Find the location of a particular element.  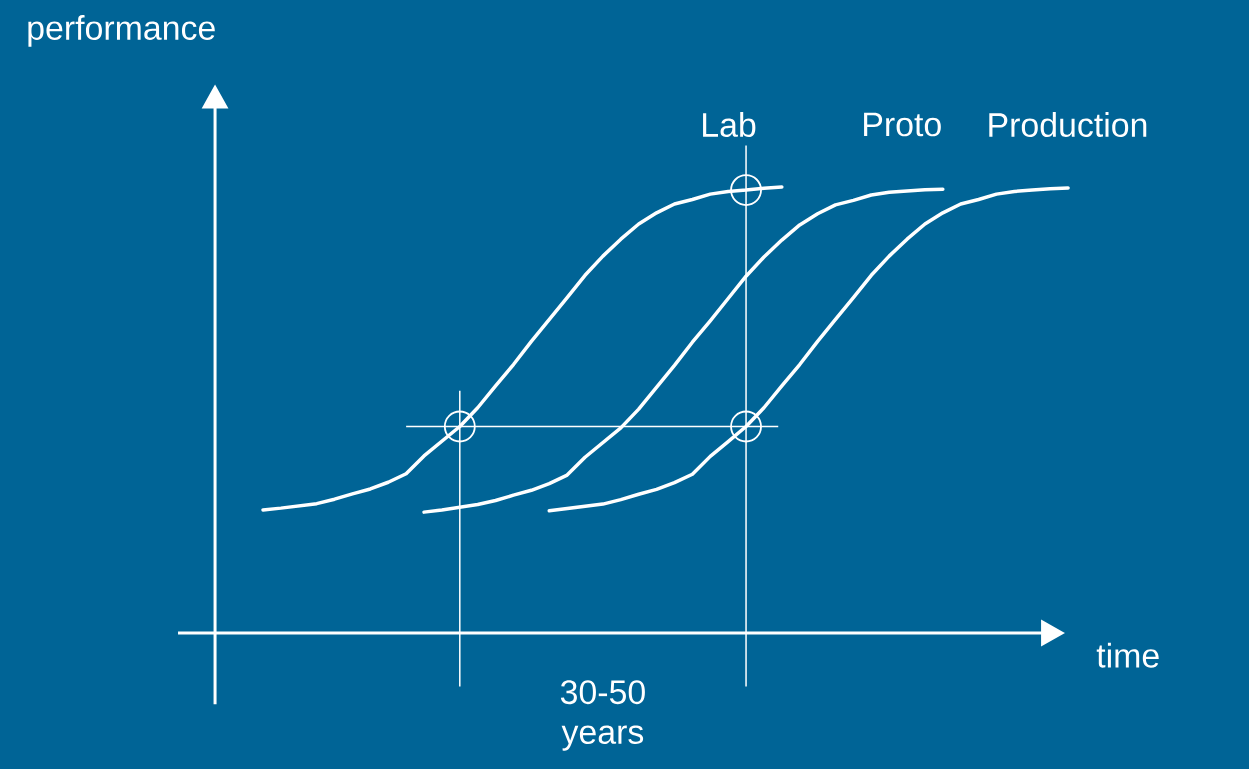

y-axis-title: performance is located at coordinates (121, 31).